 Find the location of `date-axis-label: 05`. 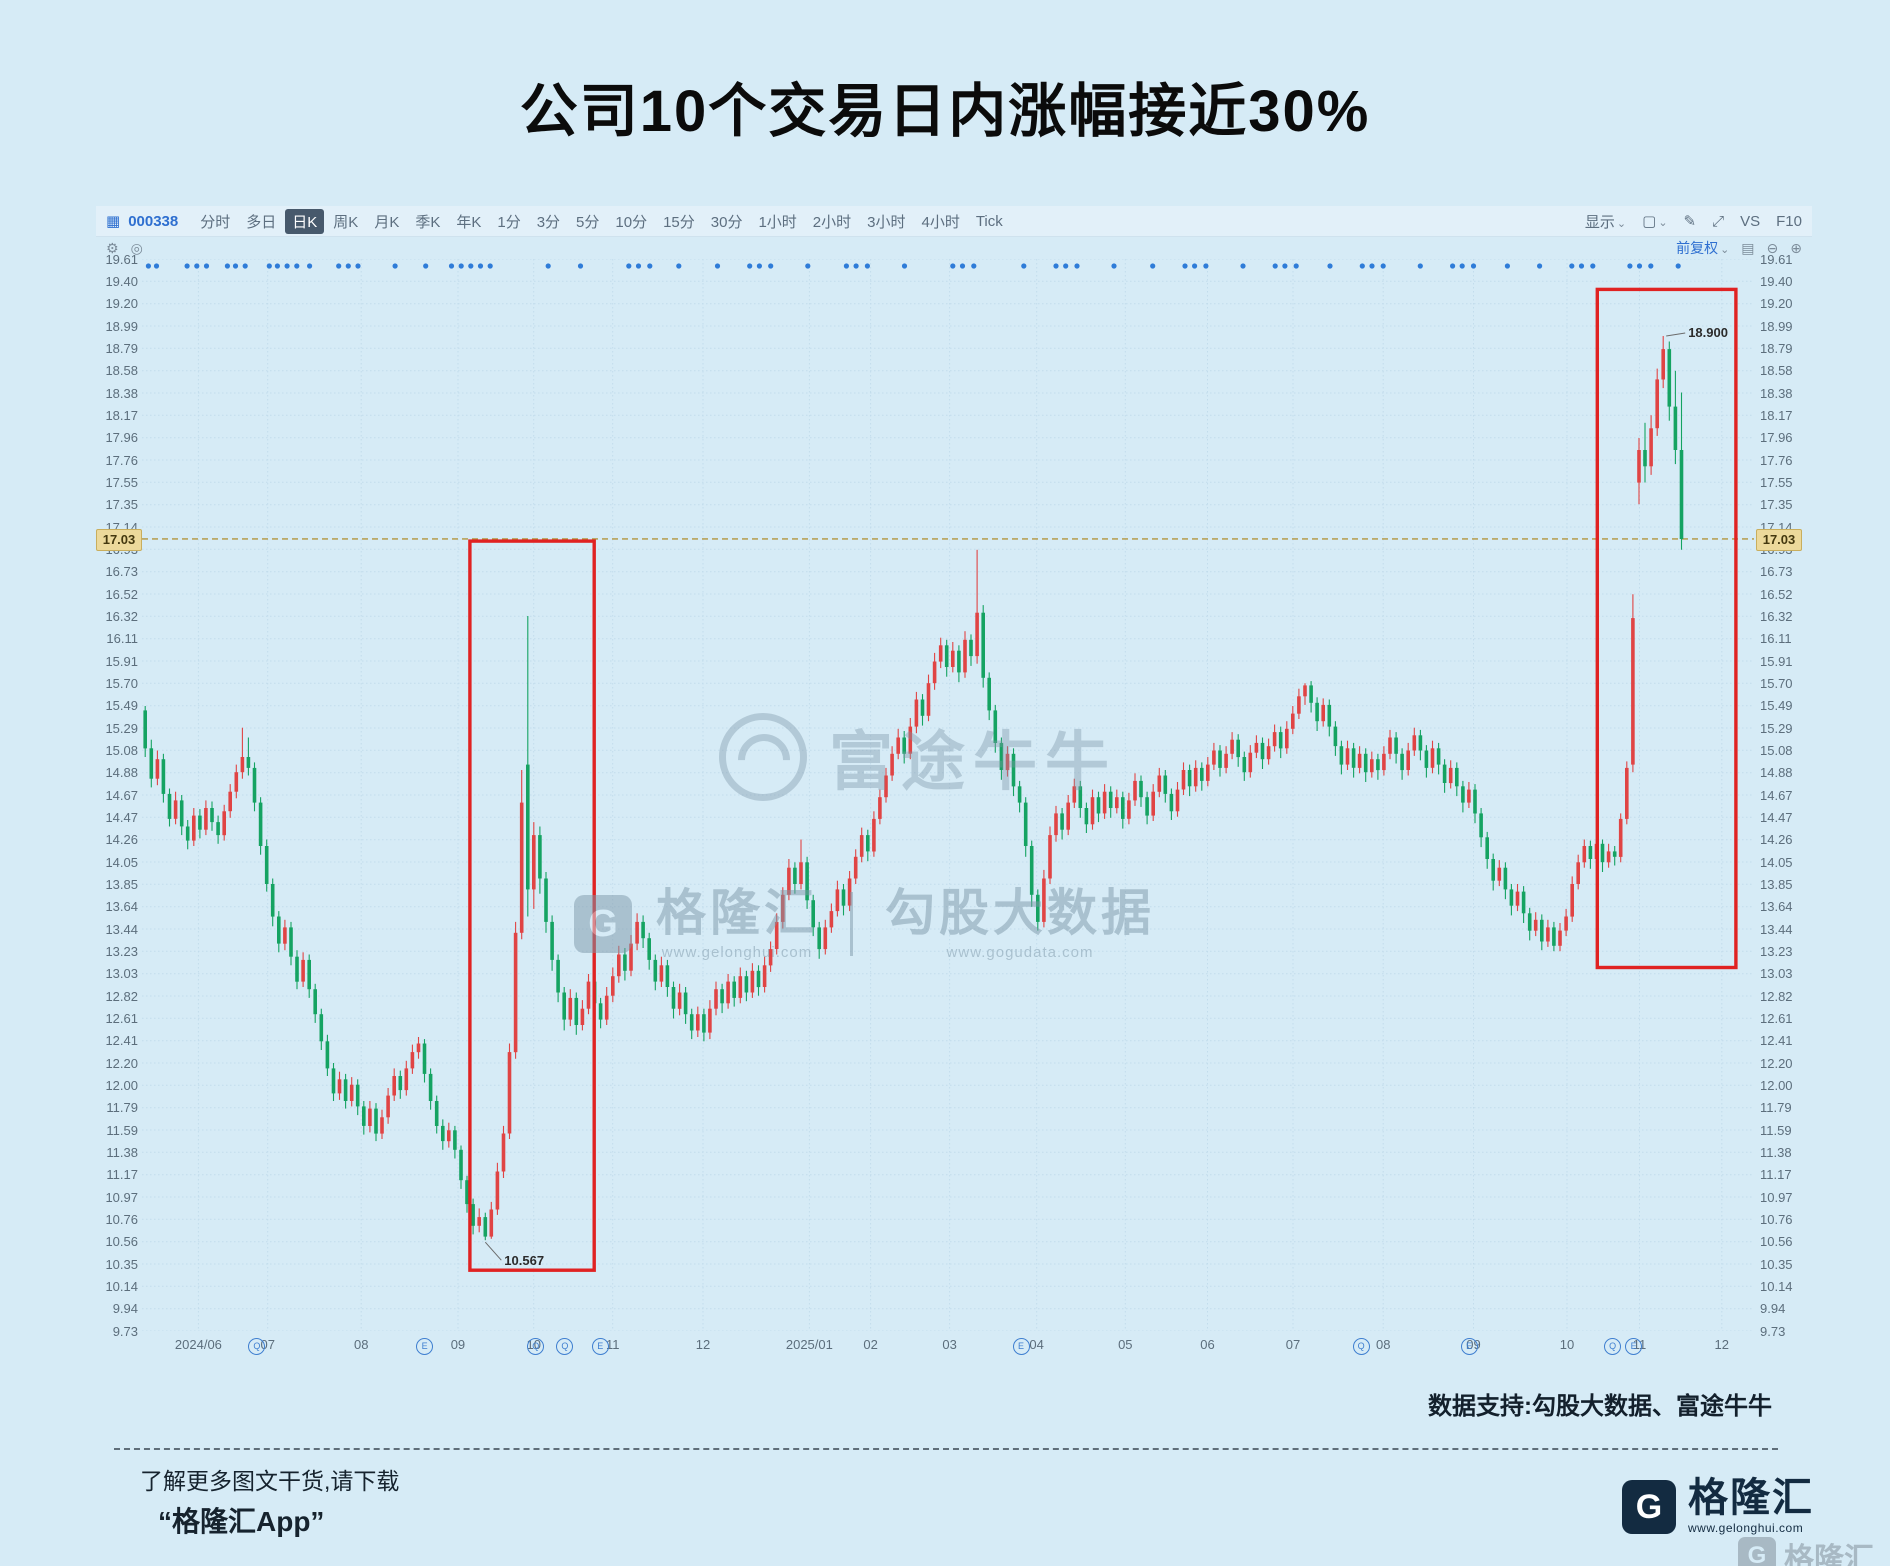

date-axis-label: 05 is located at coordinates (1125, 1344).